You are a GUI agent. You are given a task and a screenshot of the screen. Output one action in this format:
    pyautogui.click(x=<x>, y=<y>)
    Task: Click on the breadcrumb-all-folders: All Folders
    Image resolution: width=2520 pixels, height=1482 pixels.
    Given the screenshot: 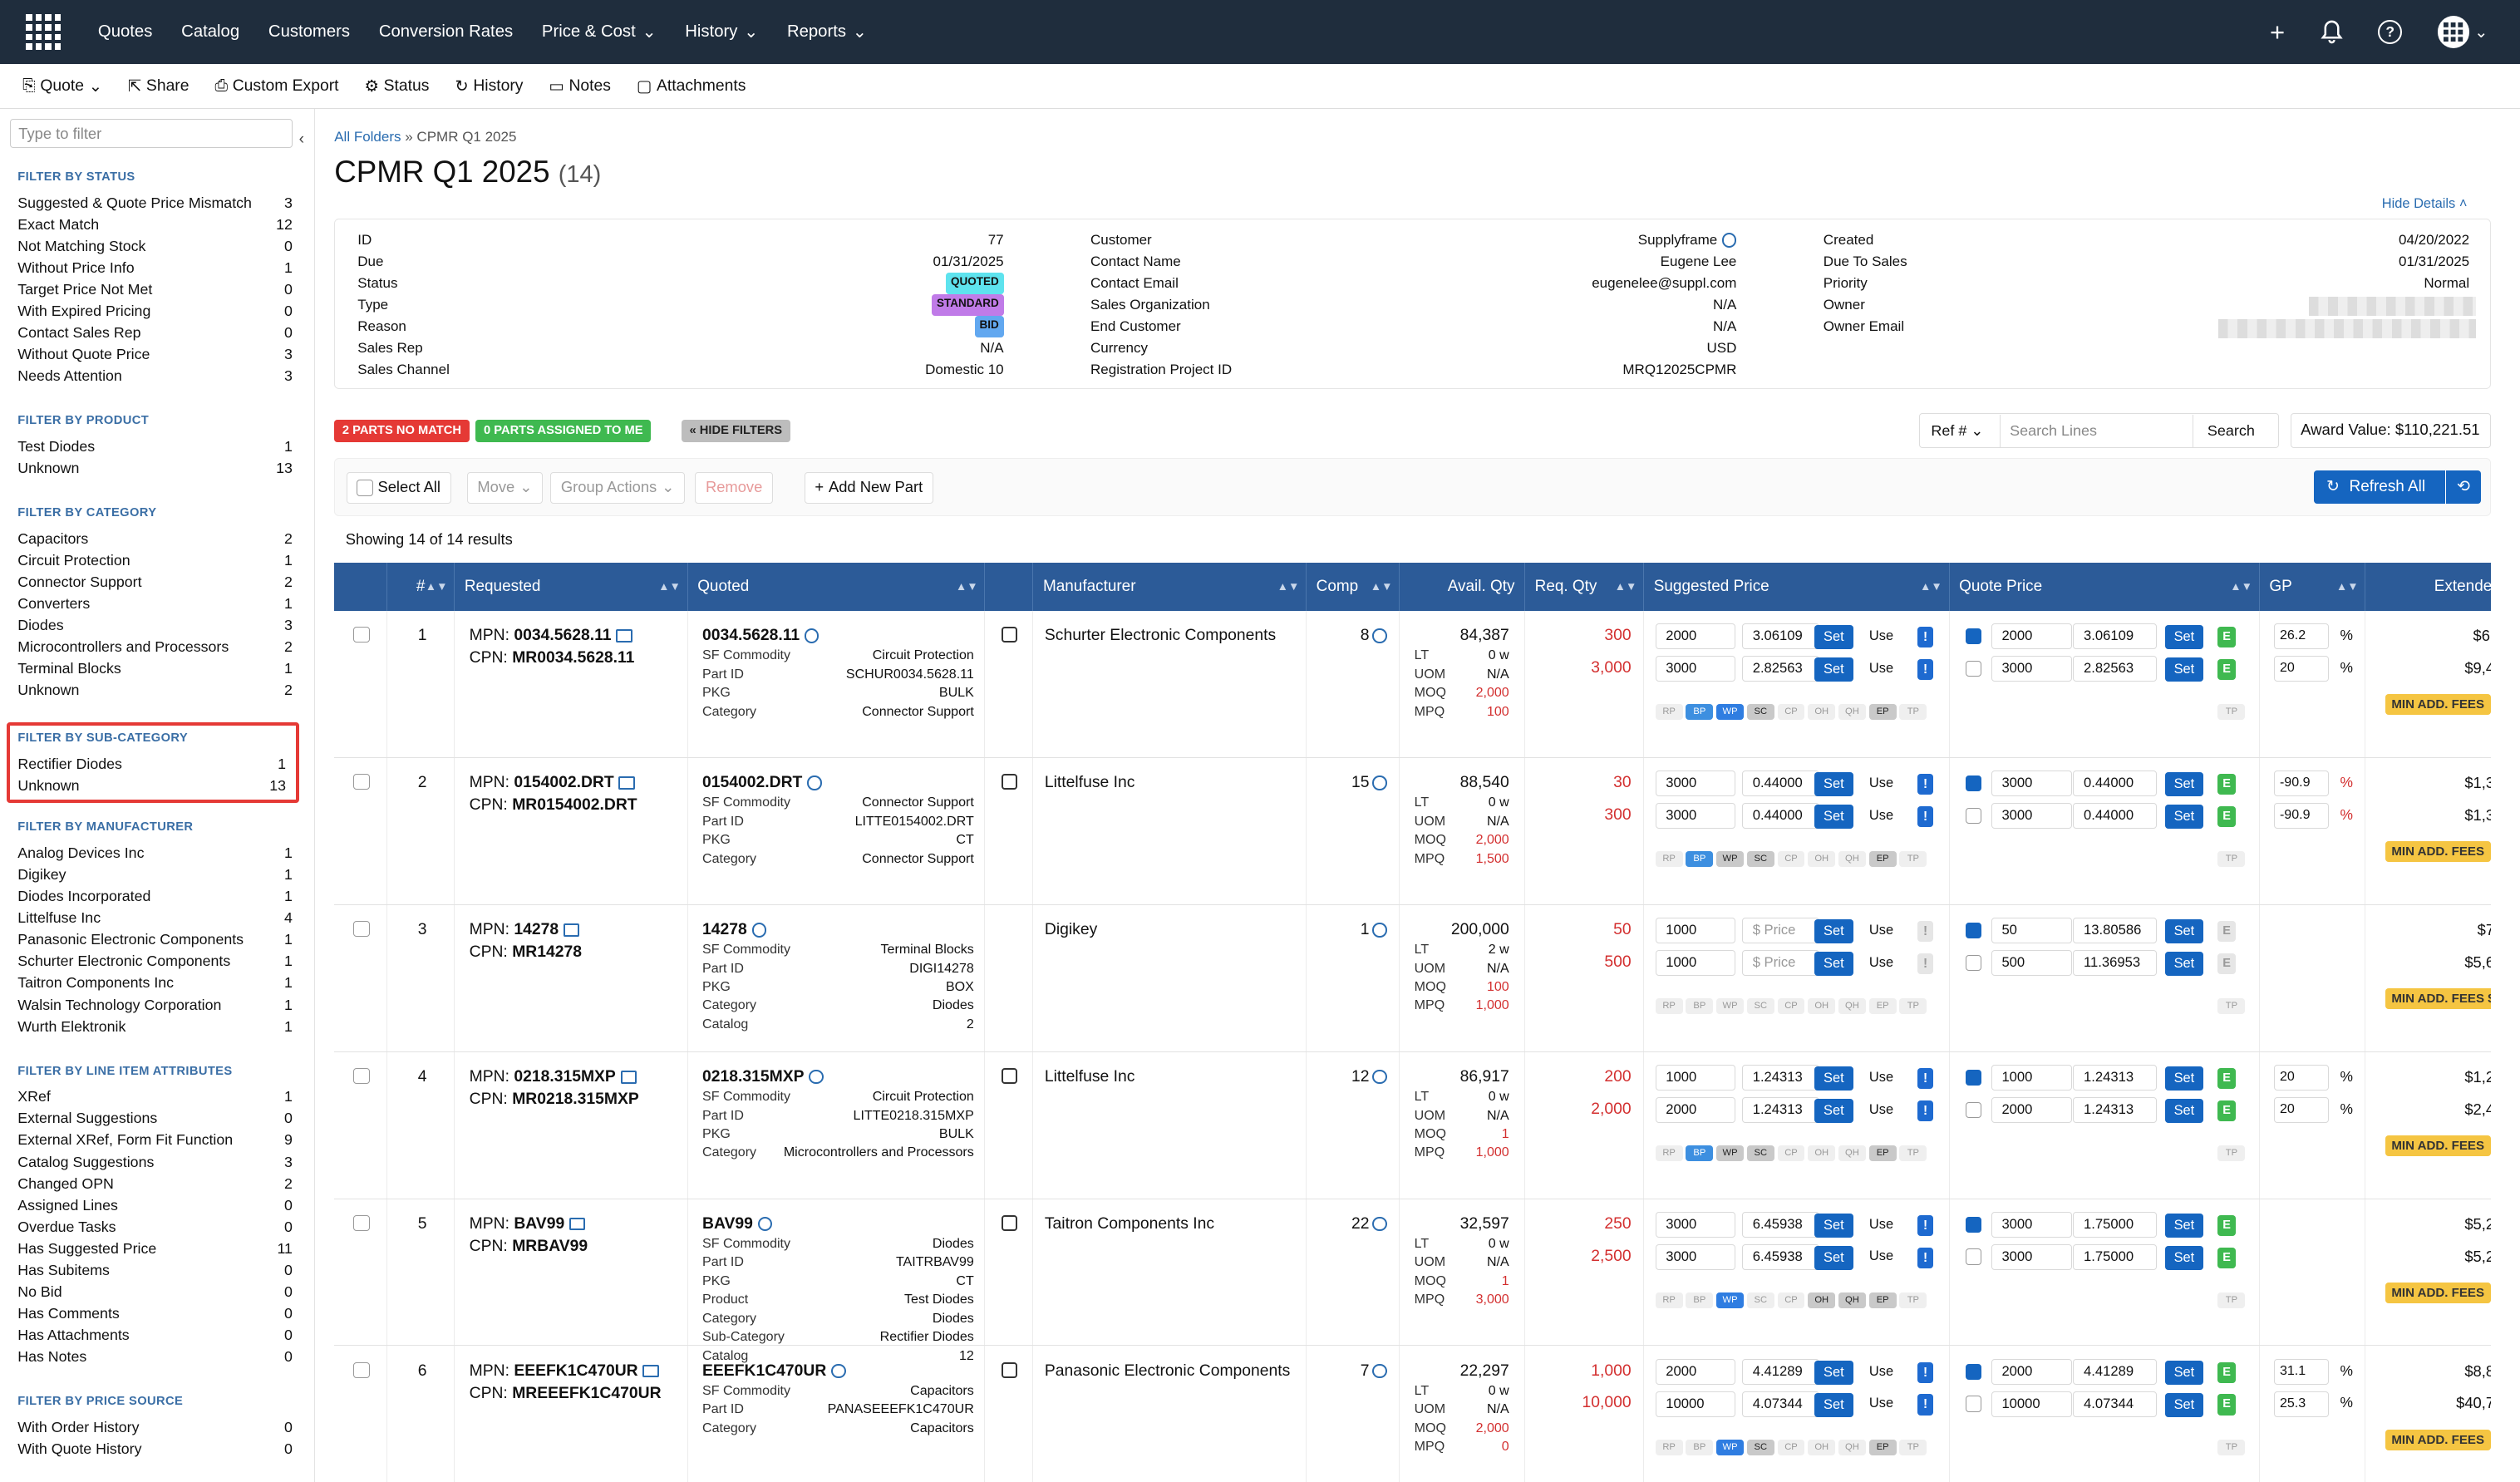 What is the action you would take?
    pyautogui.click(x=367, y=136)
    